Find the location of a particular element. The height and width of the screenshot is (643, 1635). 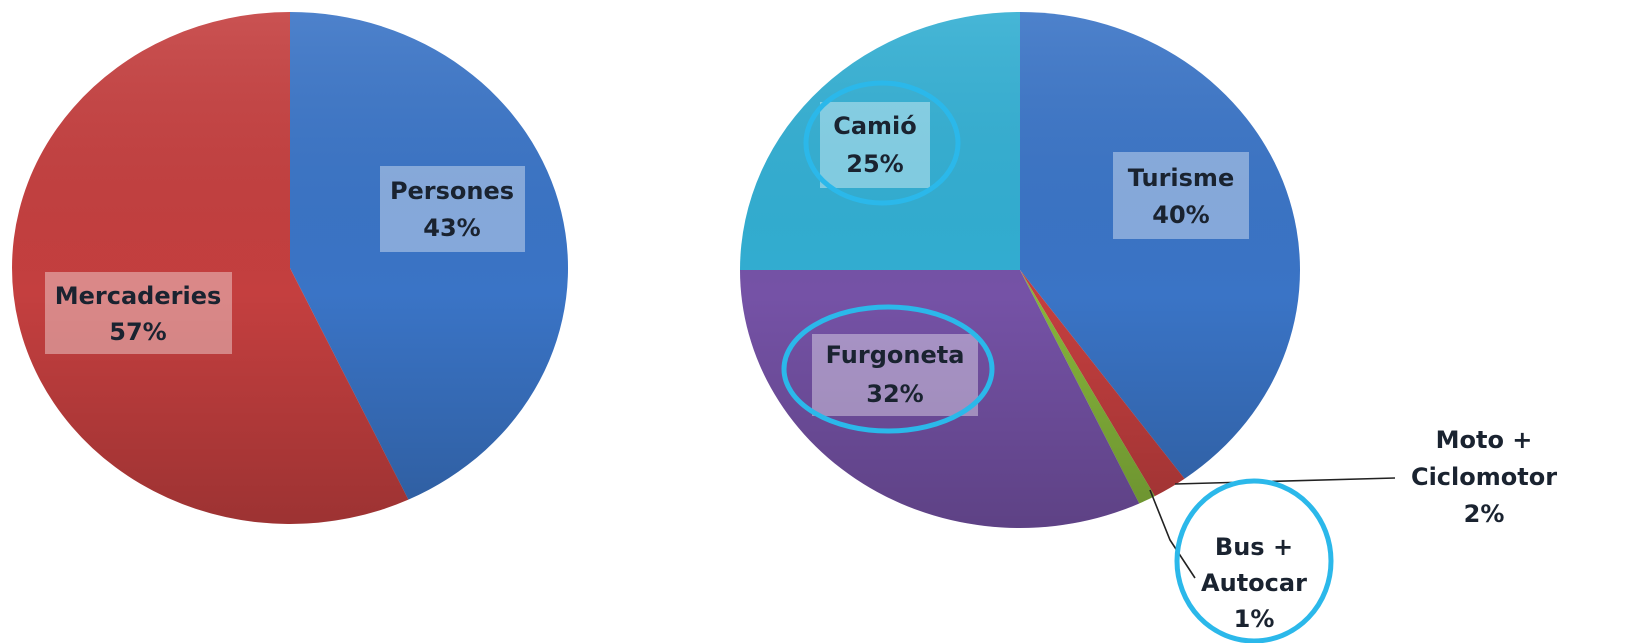

slice-name-line2: Ciclomotor is located at coordinates (1484, 477).